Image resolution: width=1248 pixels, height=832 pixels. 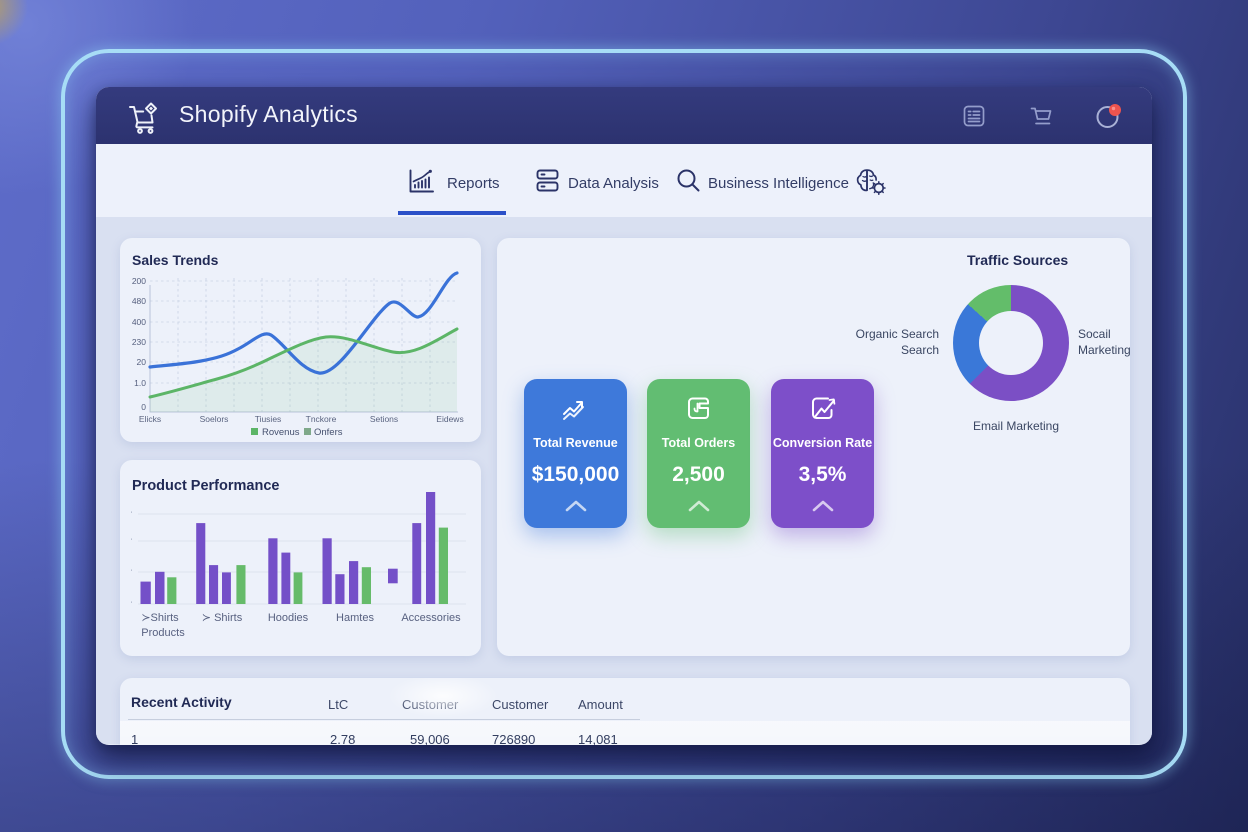 What do you see at coordinates (139, 342) in the screenshot?
I see `svg-text: 230` at bounding box center [139, 342].